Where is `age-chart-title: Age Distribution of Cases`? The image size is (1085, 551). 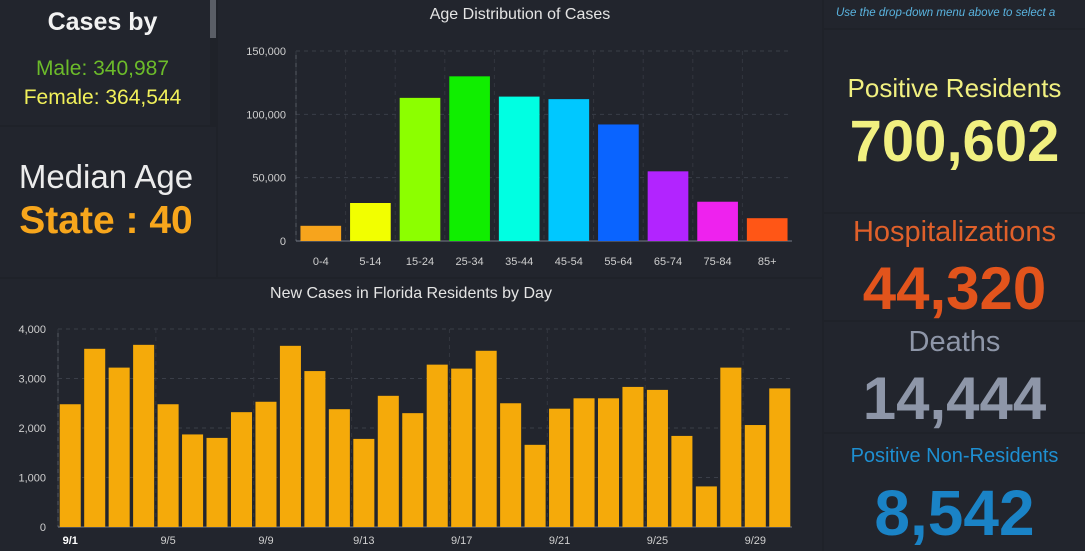 age-chart-title: Age Distribution of Cases is located at coordinates (520, 14).